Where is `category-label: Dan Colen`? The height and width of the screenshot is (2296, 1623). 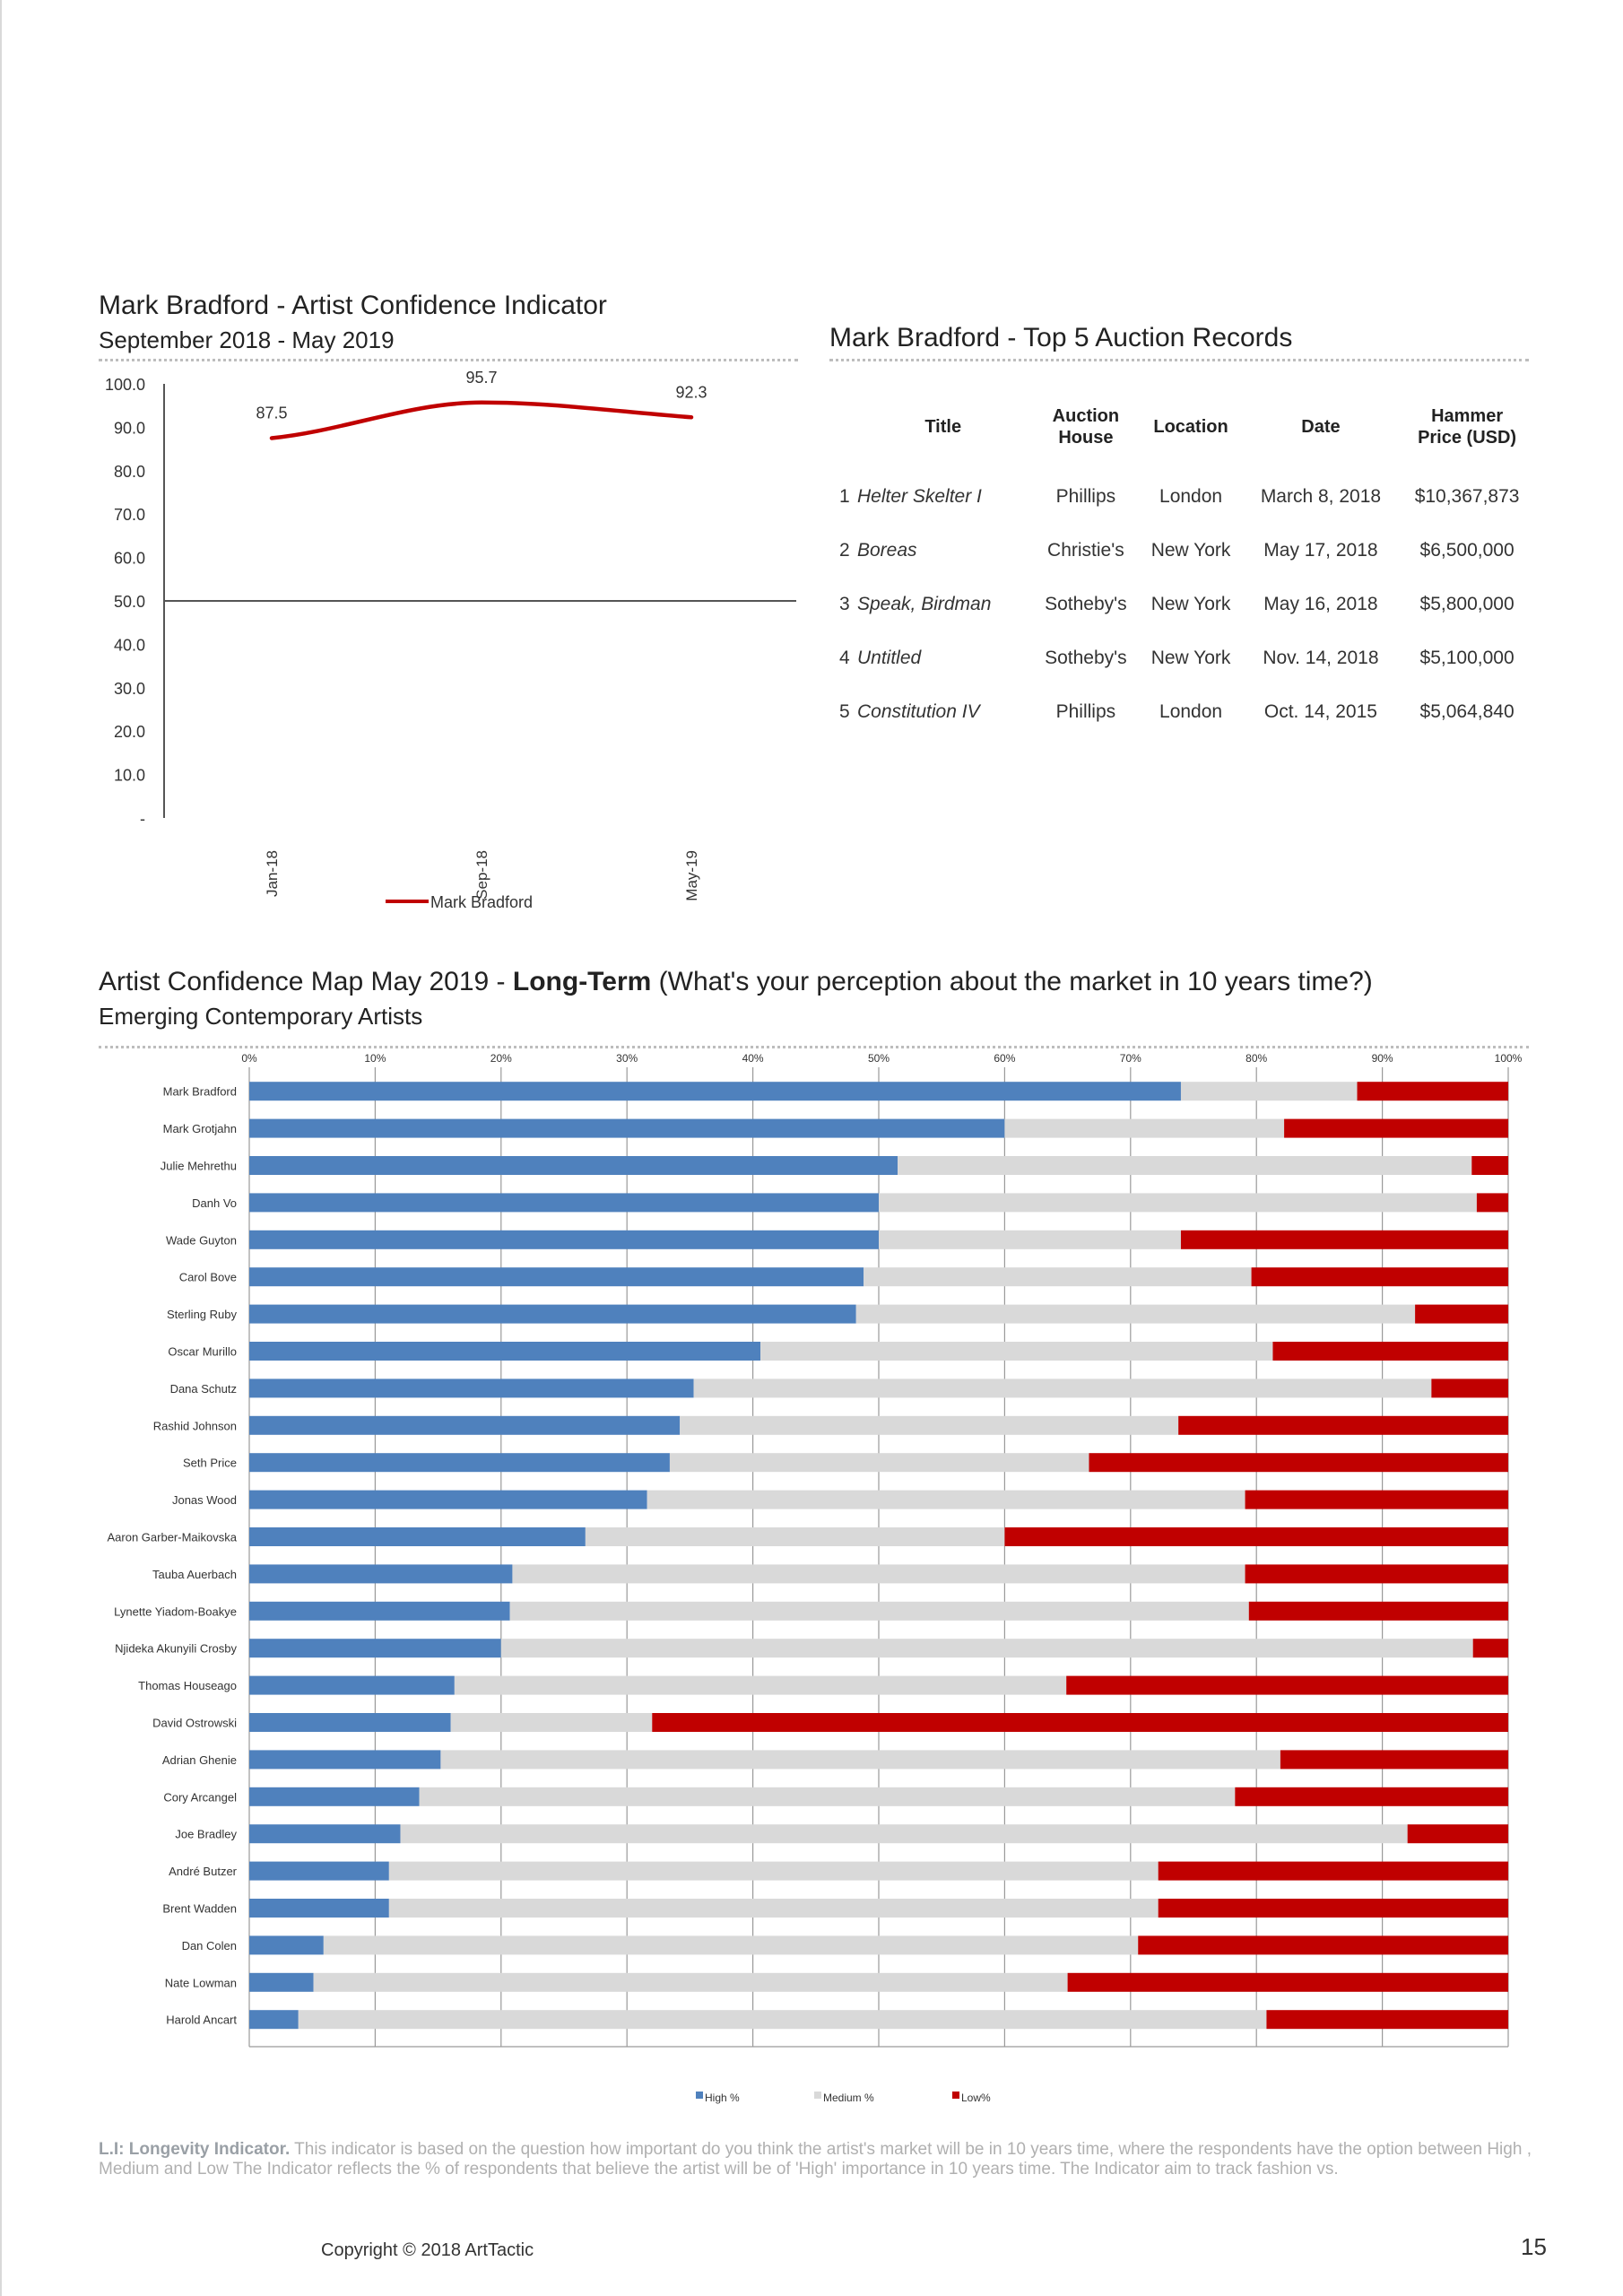
category-label: Dan Colen is located at coordinates (209, 1945).